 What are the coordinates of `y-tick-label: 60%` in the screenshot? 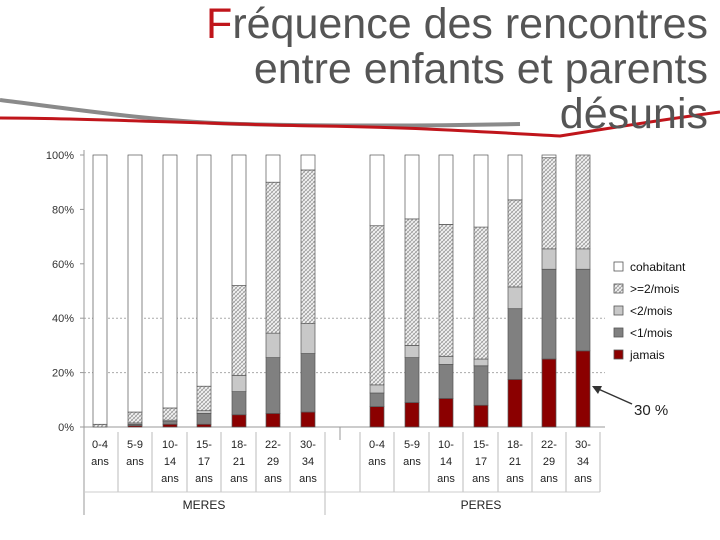 It's located at (63, 265).